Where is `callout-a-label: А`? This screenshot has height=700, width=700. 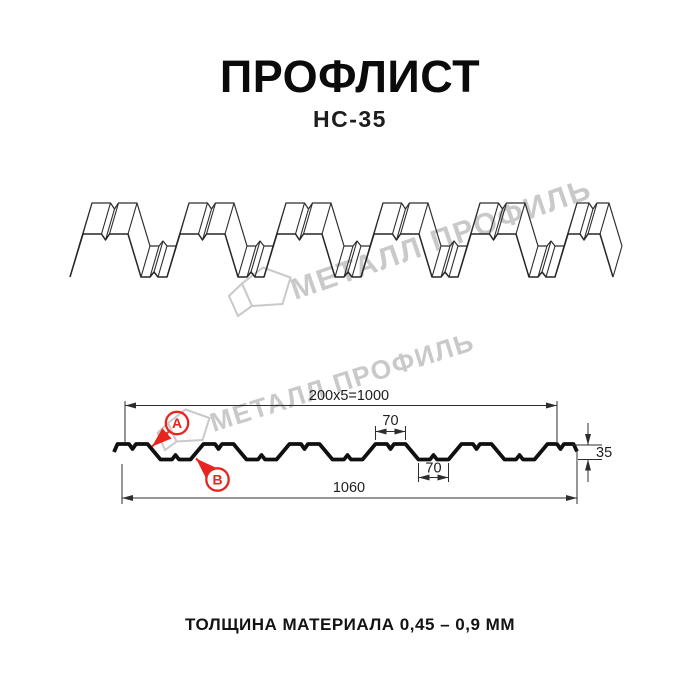
callout-a-label: А is located at coordinates (177, 423).